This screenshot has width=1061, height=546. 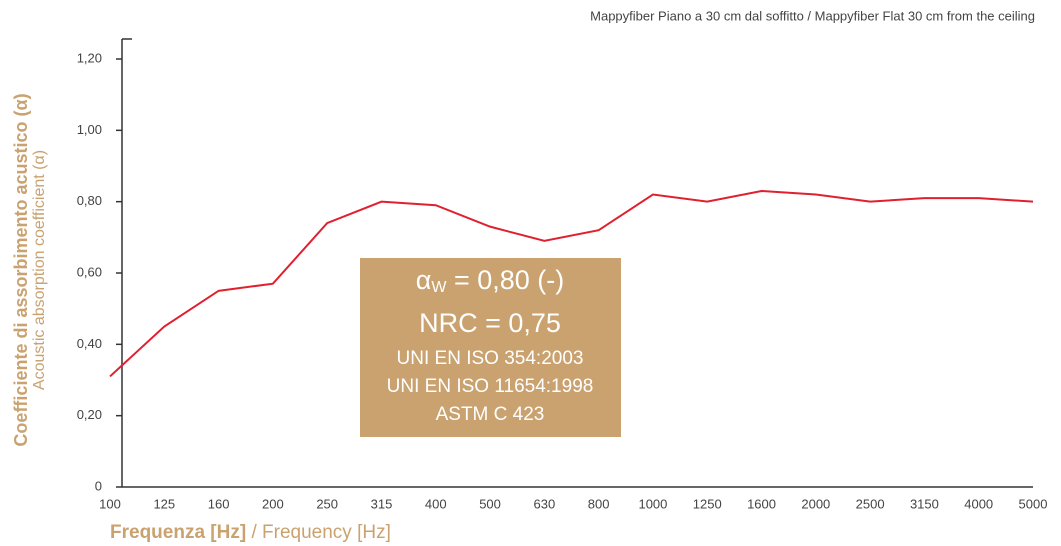 I want to click on annotation-line: UNI EN ISO 11654:1998, so click(x=490, y=386).